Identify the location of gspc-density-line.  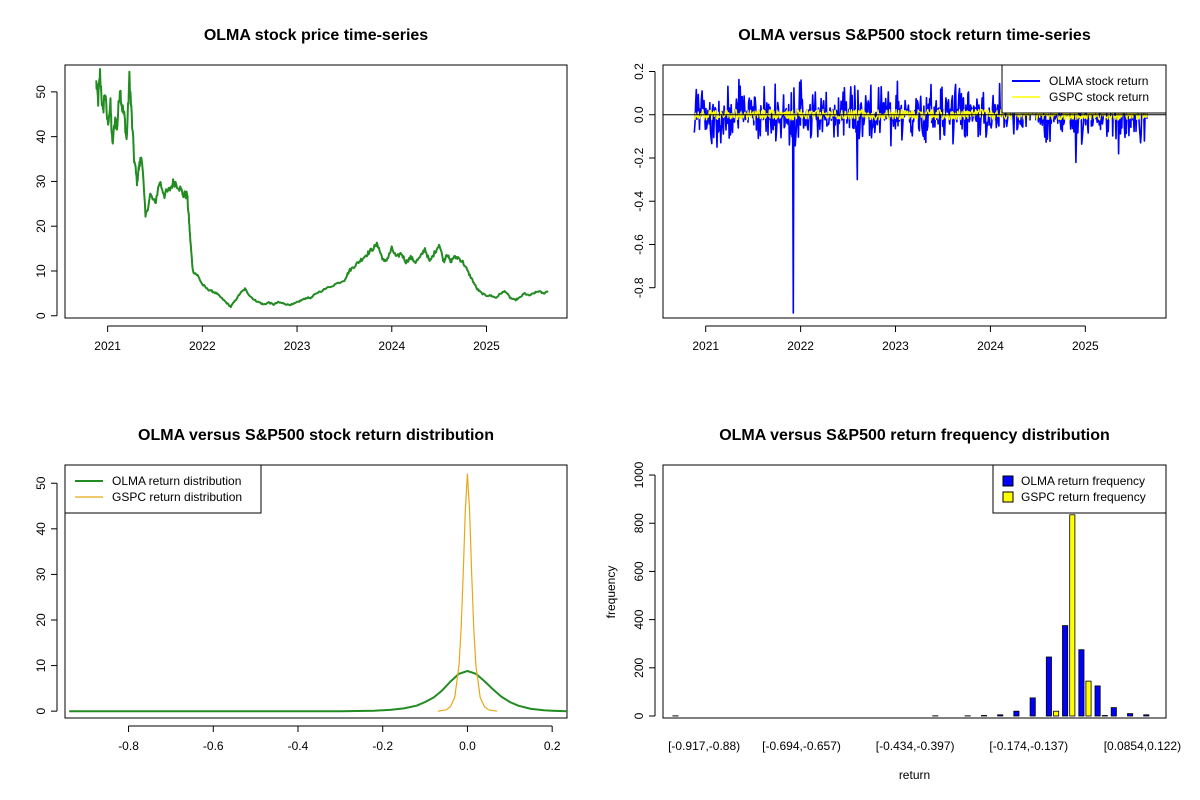
(467, 592).